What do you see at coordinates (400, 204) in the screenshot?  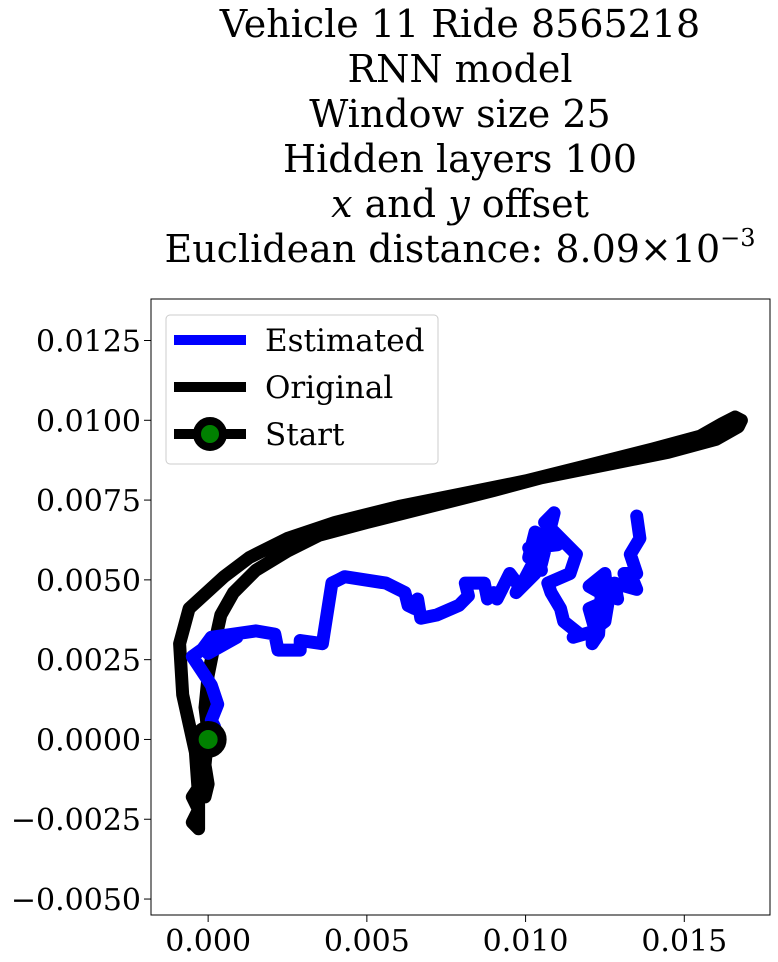 I see `title-and: and` at bounding box center [400, 204].